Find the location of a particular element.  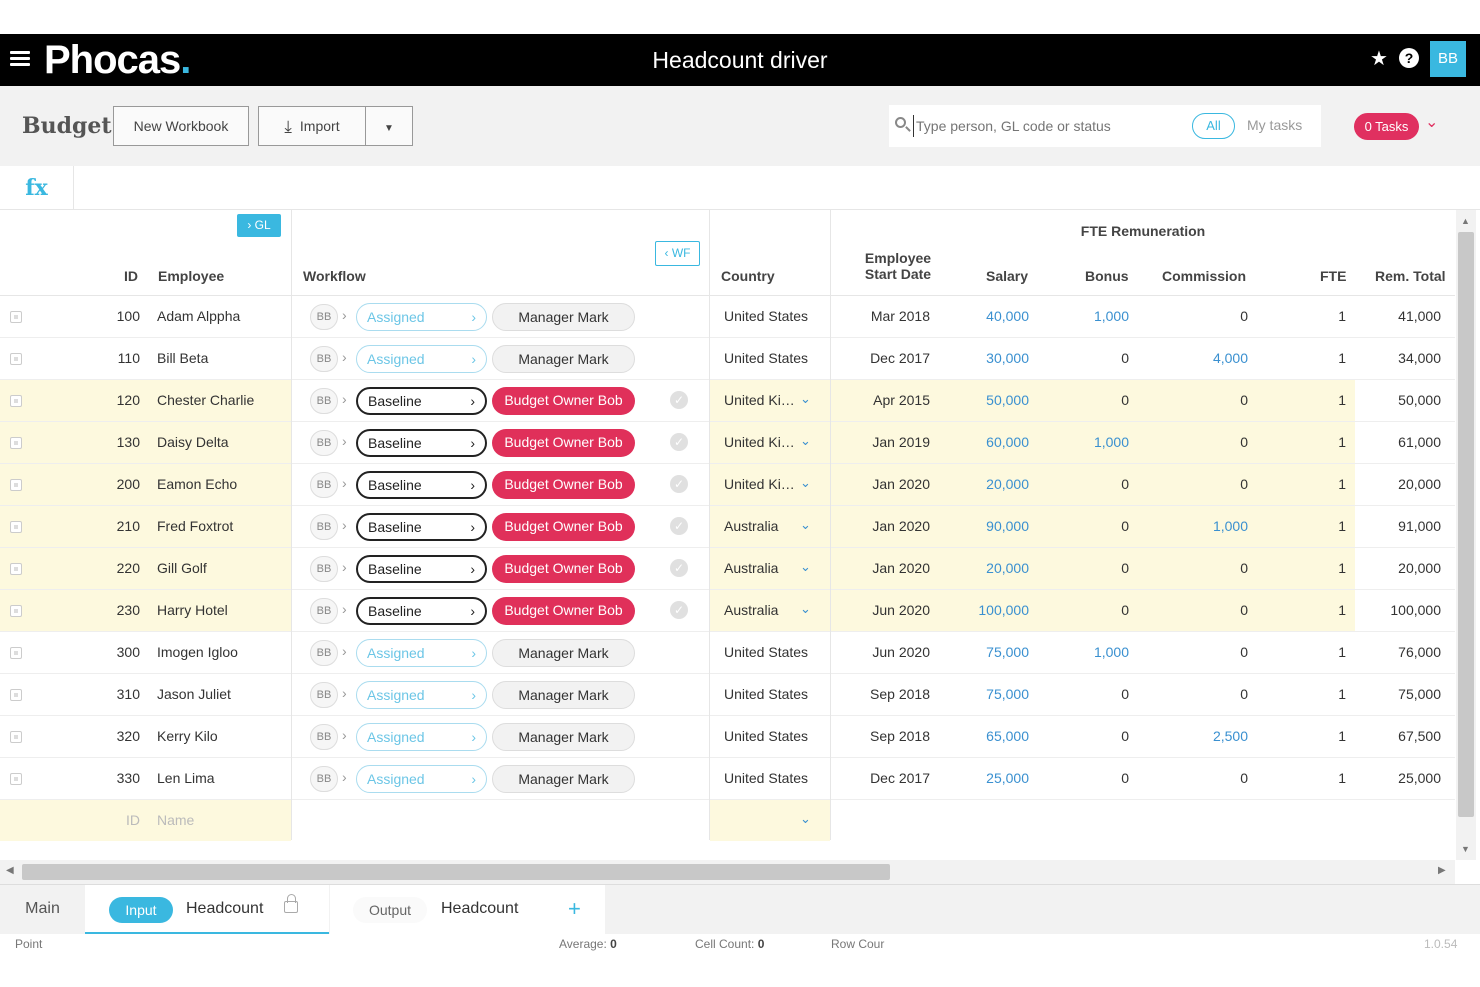

cell-id: 310 is located at coordinates (128, 694).